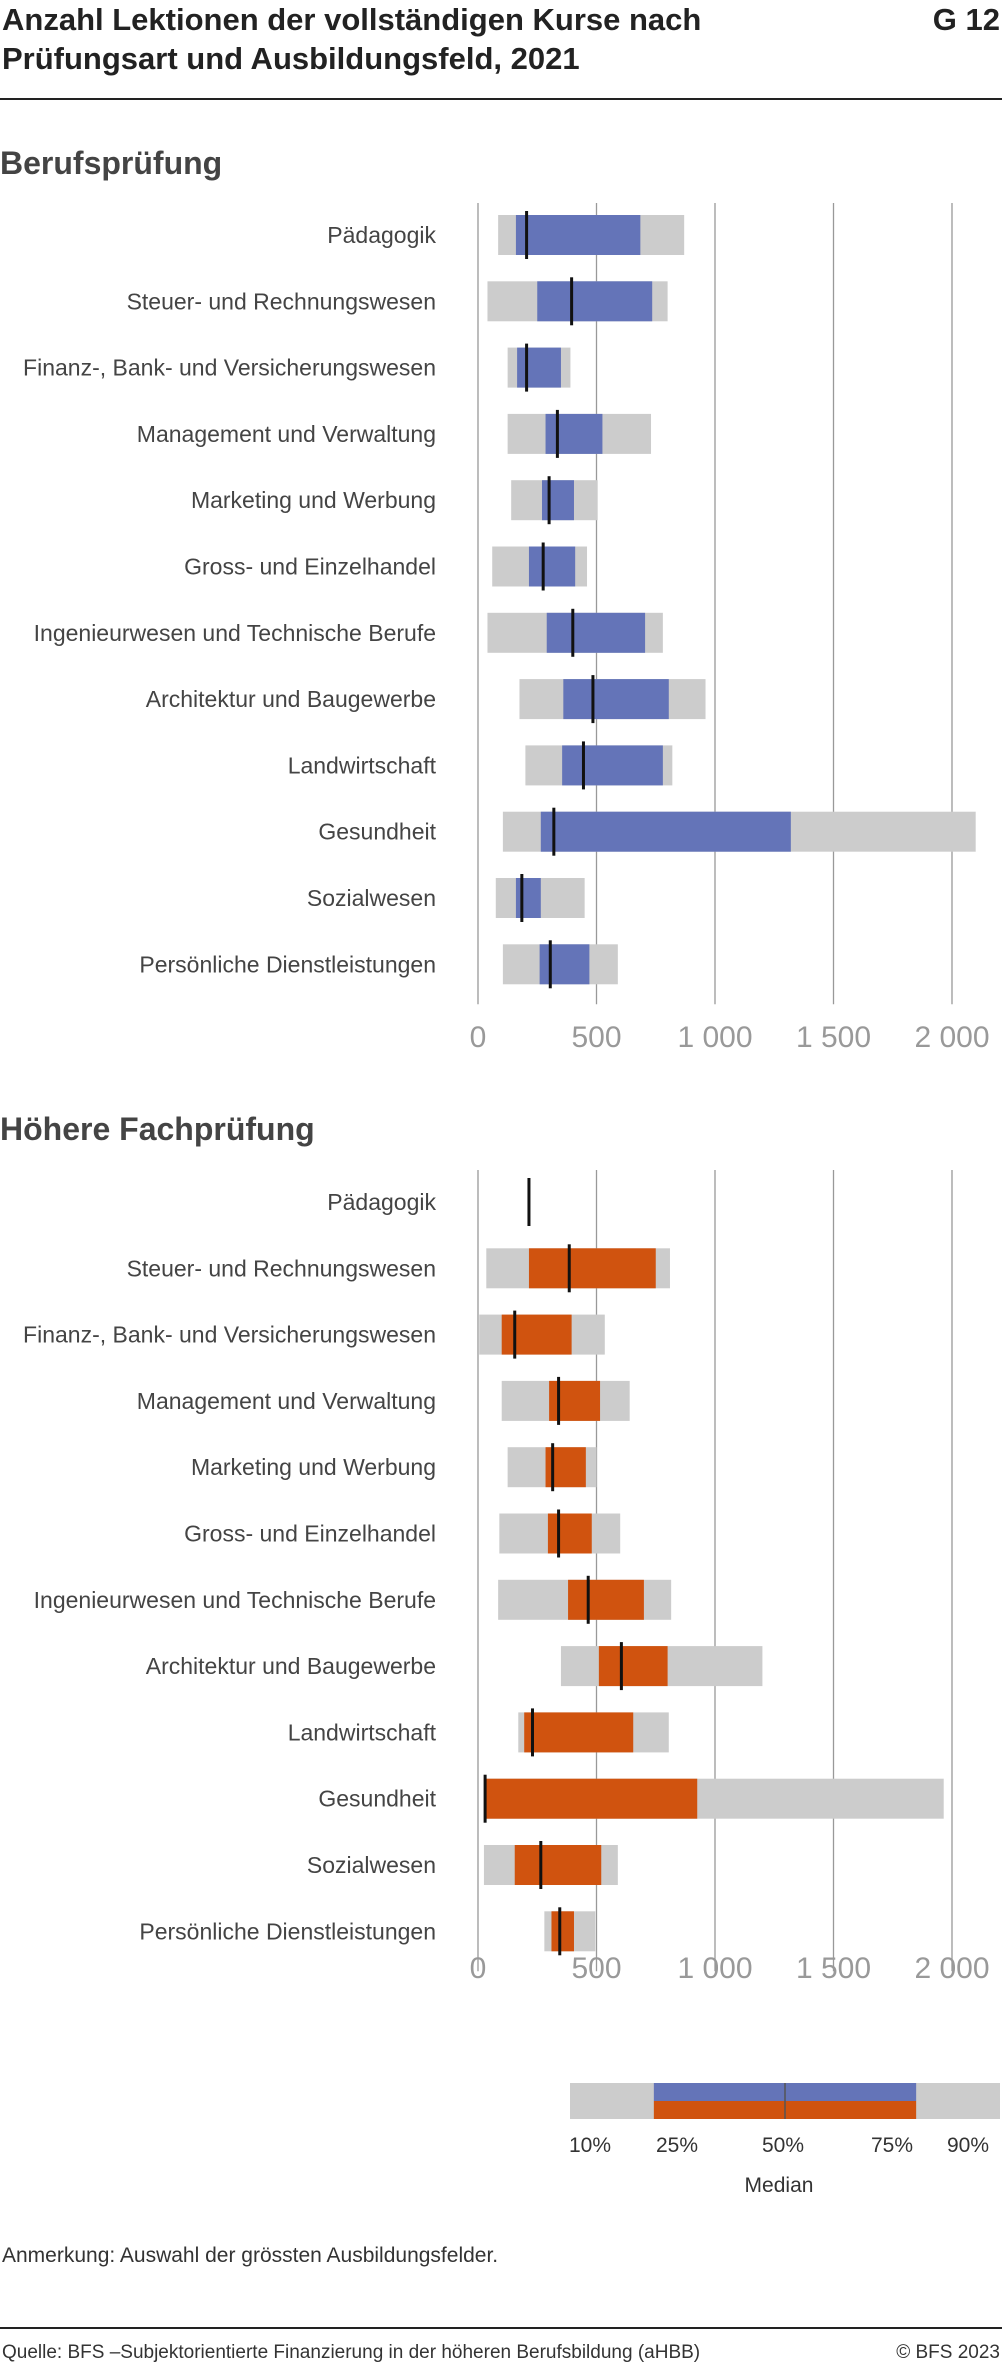 This screenshot has height=2369, width=1002. Describe the element at coordinates (157, 1129) in the screenshot. I see `section-title-hoehere-fachpruefung: Höhere Fachprüfung` at that location.